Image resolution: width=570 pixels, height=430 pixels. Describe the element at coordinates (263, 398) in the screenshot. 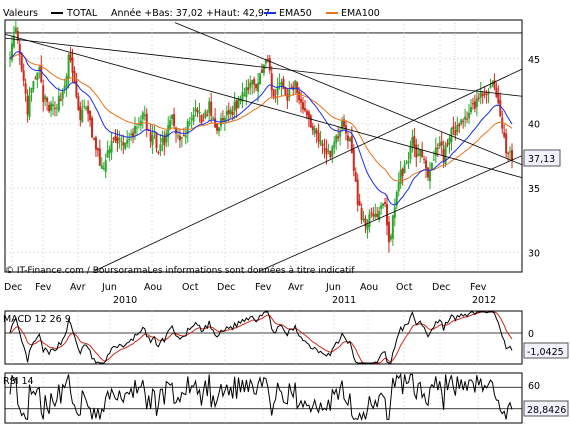

I see `rsi-frame` at that location.